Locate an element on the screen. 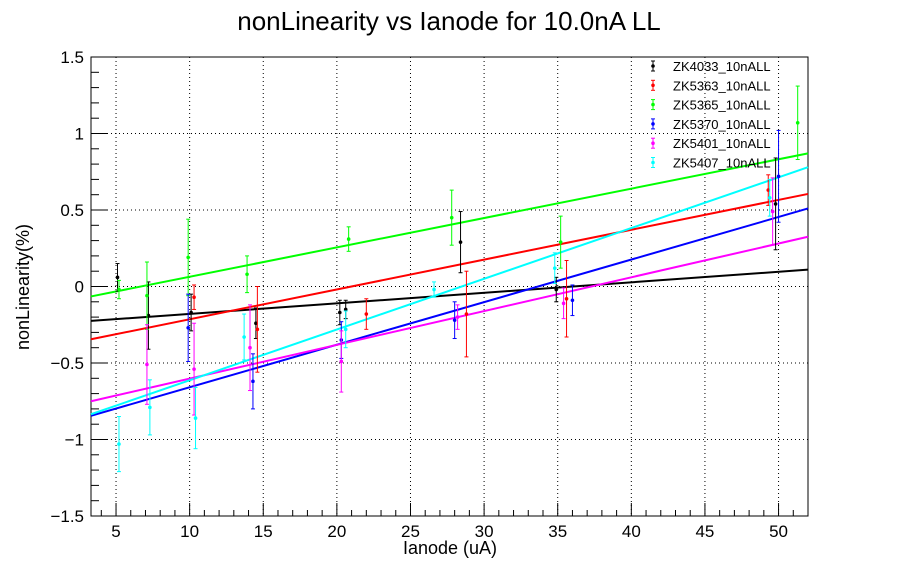 The width and height of the screenshot is (898, 574). y-axis: −1.5 −1 −0.5 0 0.5 1 1.5 is located at coordinates (78, 287).